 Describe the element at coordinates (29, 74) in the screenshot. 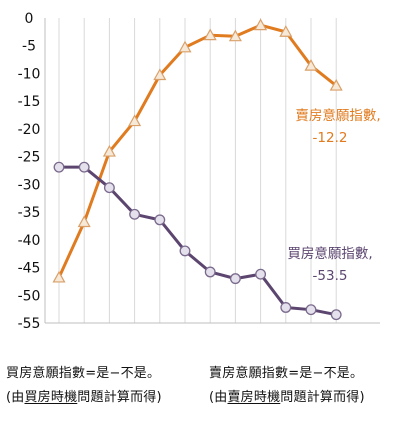

I see `y-tick-label: -10` at that location.